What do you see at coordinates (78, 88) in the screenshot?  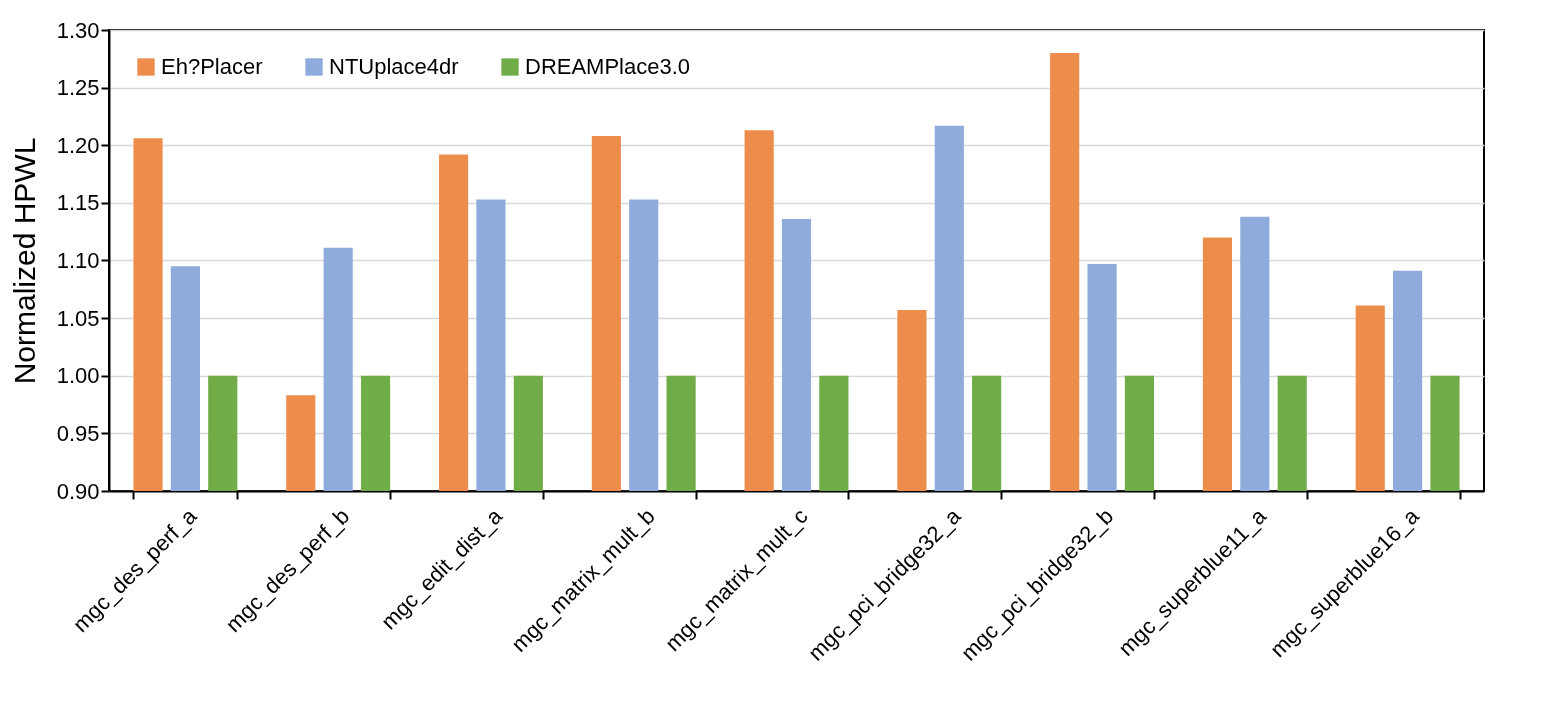 I see `y-tick-label: 1.25` at bounding box center [78, 88].